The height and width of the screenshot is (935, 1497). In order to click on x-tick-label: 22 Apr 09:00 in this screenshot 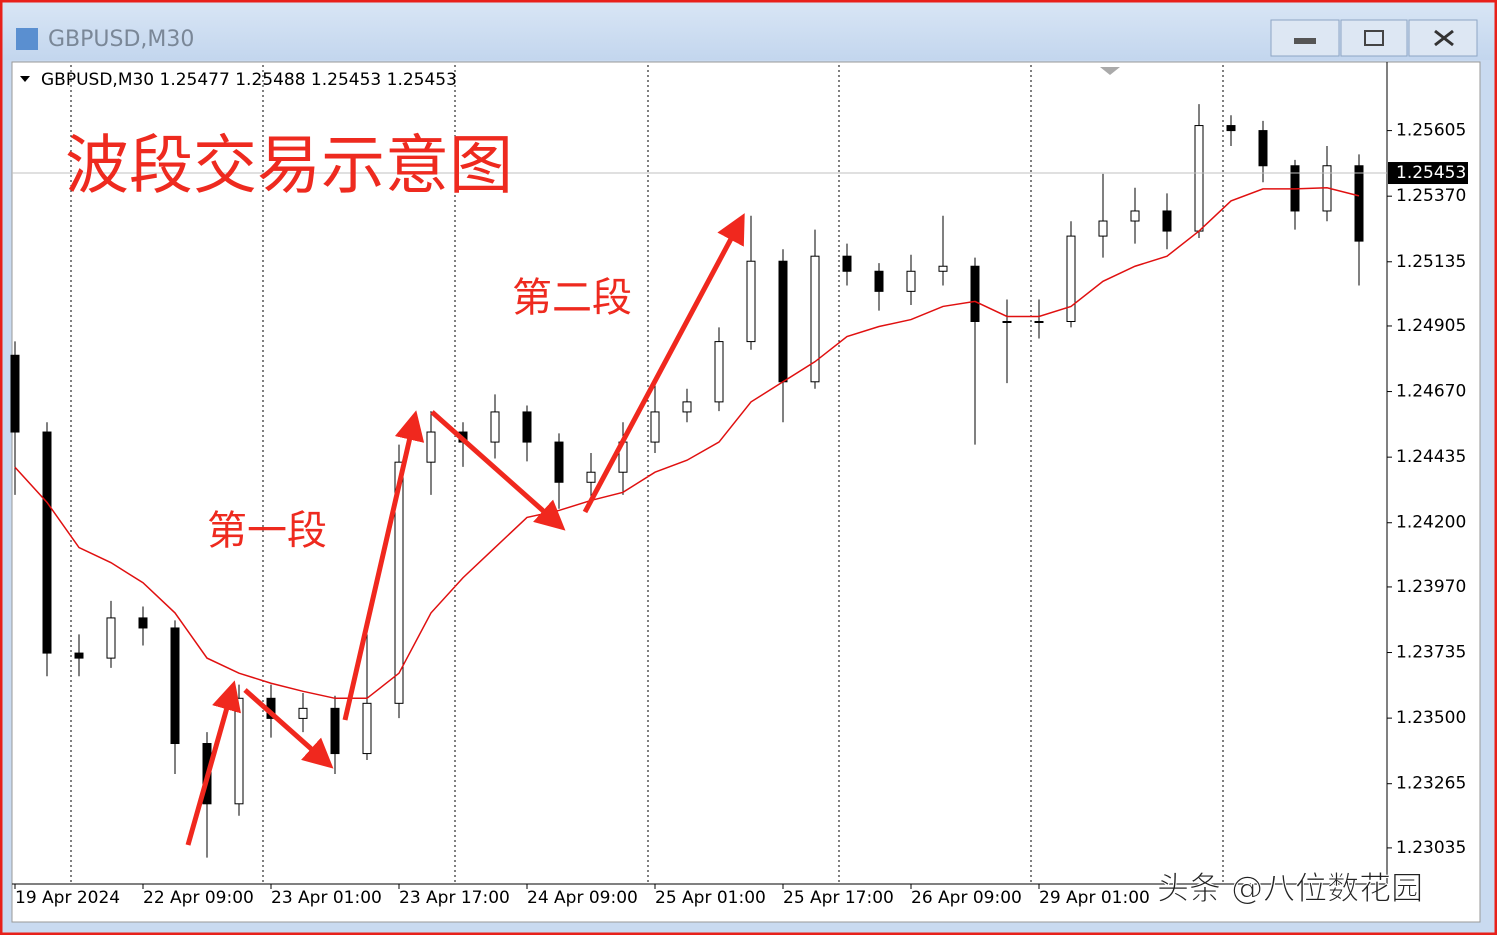, I will do `click(198, 898)`.